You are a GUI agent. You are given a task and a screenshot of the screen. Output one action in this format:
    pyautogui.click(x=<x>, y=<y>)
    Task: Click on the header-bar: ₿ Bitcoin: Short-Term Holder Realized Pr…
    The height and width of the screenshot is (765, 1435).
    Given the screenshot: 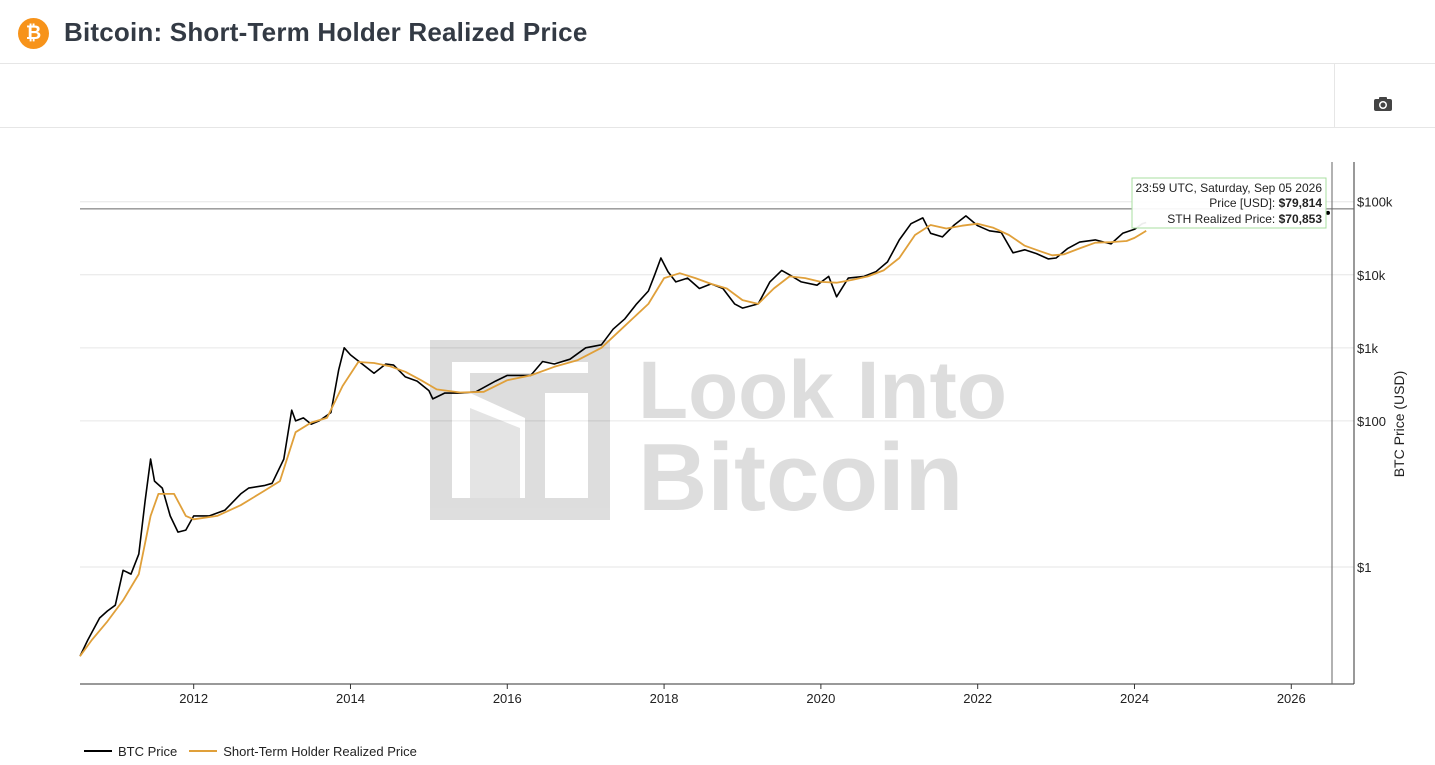 What is the action you would take?
    pyautogui.click(x=717, y=32)
    